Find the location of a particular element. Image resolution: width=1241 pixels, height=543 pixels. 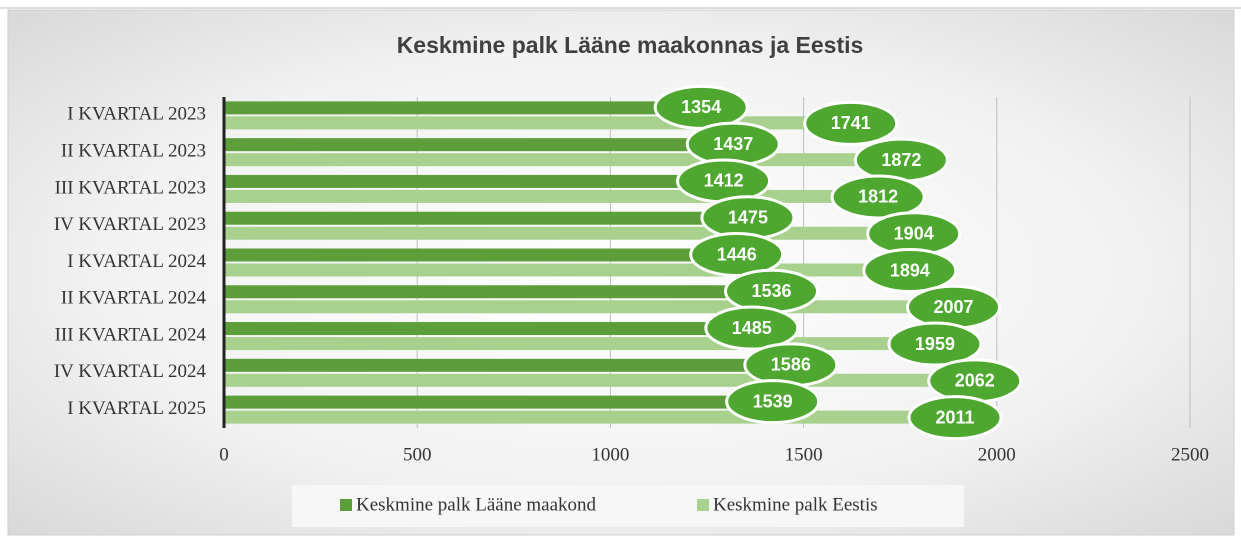

y-tick-label: II KVARTAL 2023 is located at coordinates (133, 151).